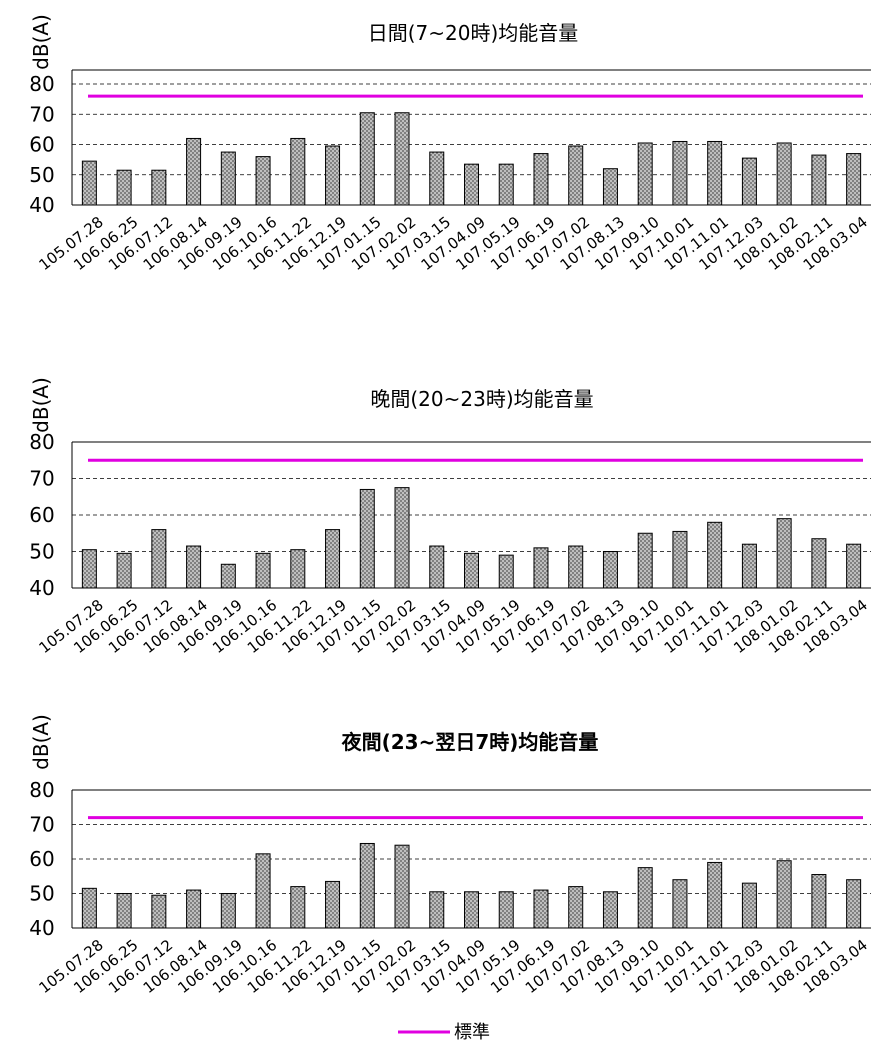  I want to click on chart-title: 夜間(23~翌日7時)均能音量, so click(470, 742).